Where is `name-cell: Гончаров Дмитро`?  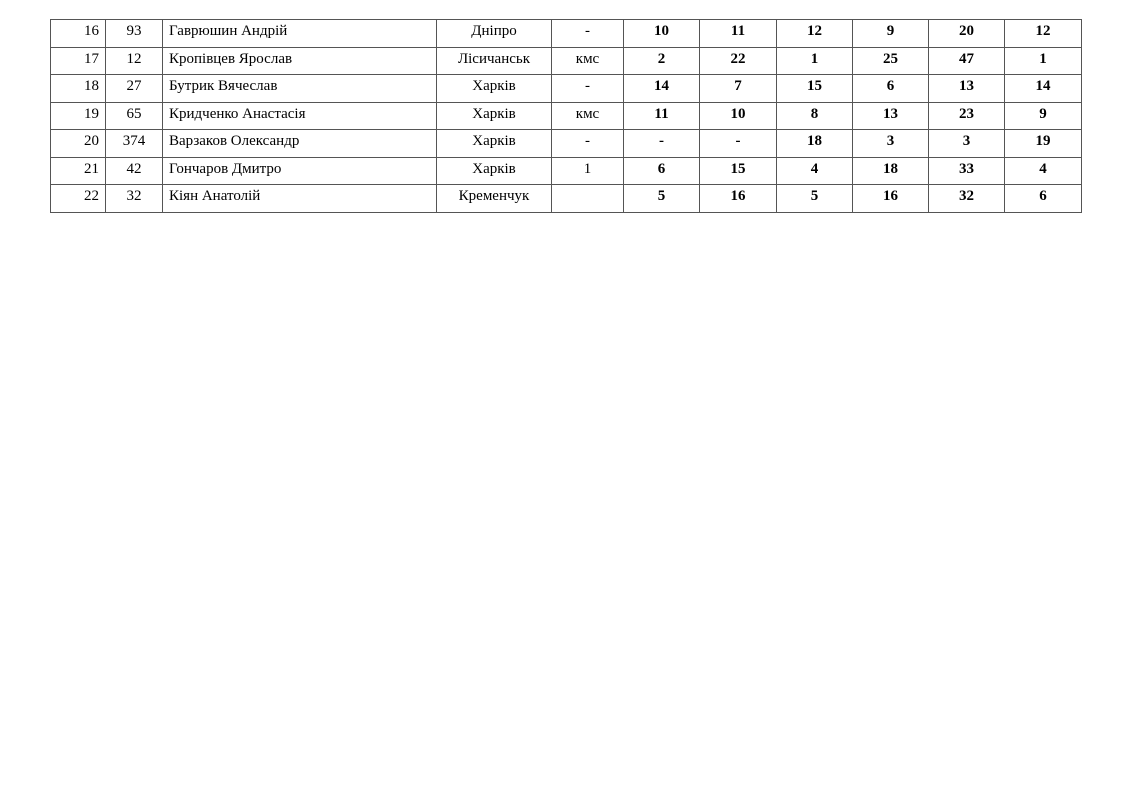 name-cell: Гончаров Дмитро is located at coordinates (299, 170).